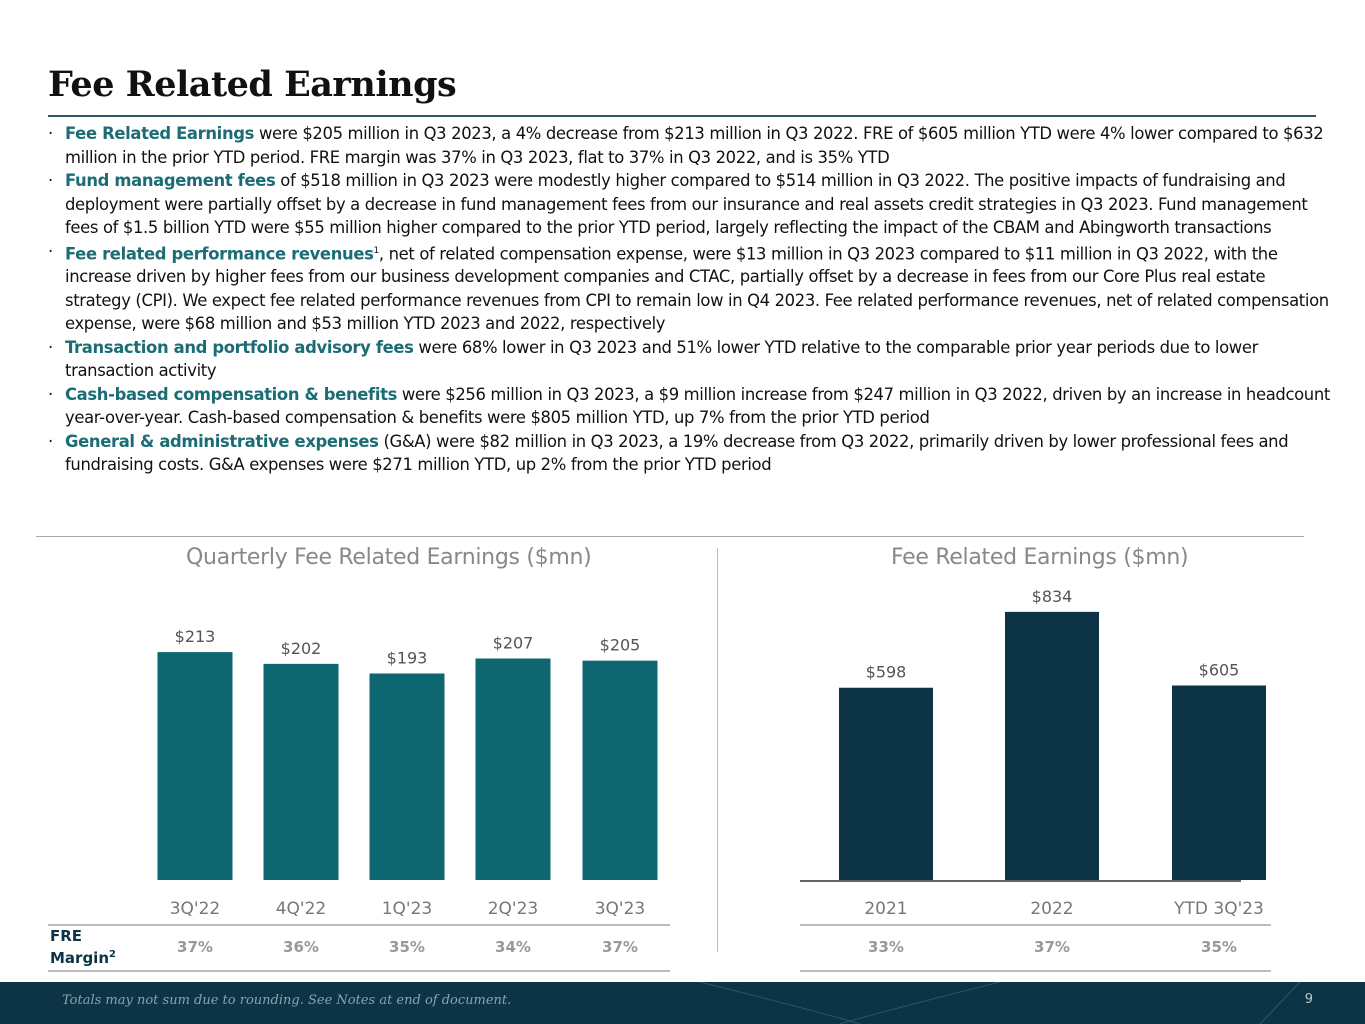 This screenshot has height=1024, width=1365. Describe the element at coordinates (301, 947) in the screenshot. I see `fre-margin-value: 36%` at that location.